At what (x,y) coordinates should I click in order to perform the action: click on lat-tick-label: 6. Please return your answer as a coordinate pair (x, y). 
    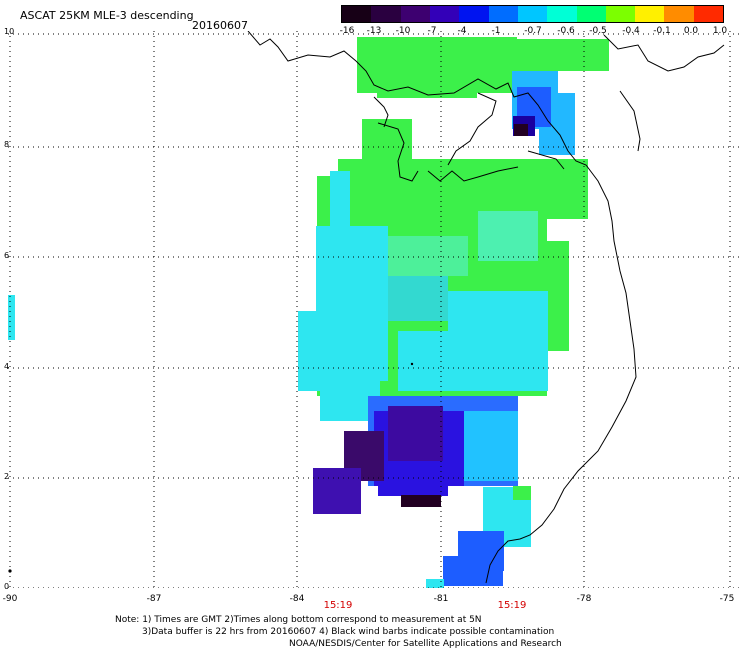
    Looking at the image, I should click on (7, 255).